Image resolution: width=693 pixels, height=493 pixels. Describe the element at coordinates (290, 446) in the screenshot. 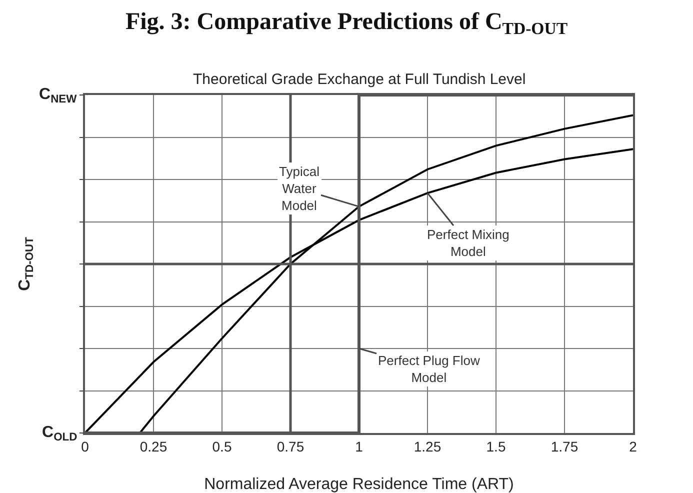

I see `x-tick-label: 0.75` at that location.